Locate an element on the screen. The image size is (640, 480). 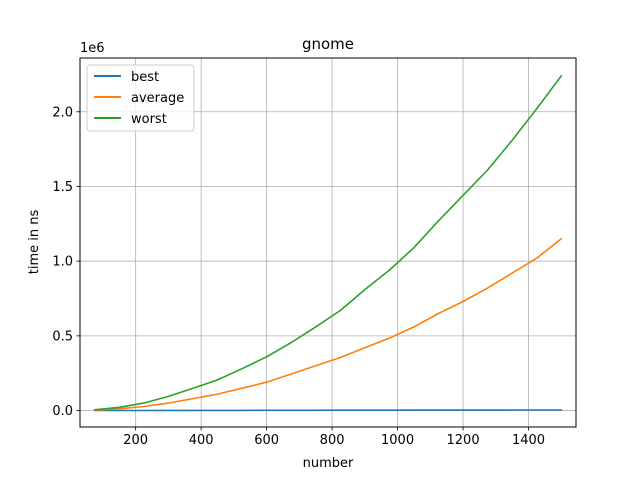
legend-label-worst: worst is located at coordinates (149, 119).